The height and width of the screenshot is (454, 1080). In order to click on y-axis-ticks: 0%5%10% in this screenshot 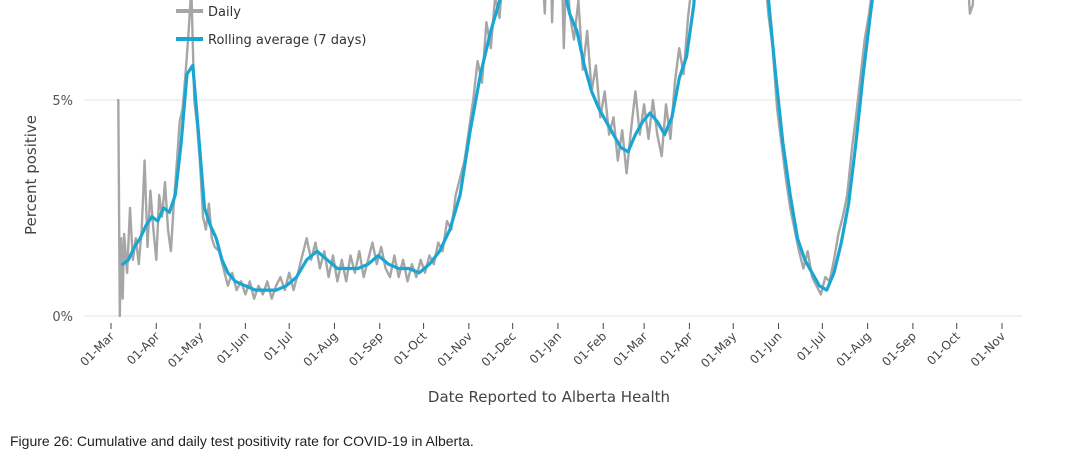, I will do `click(62, 209)`.